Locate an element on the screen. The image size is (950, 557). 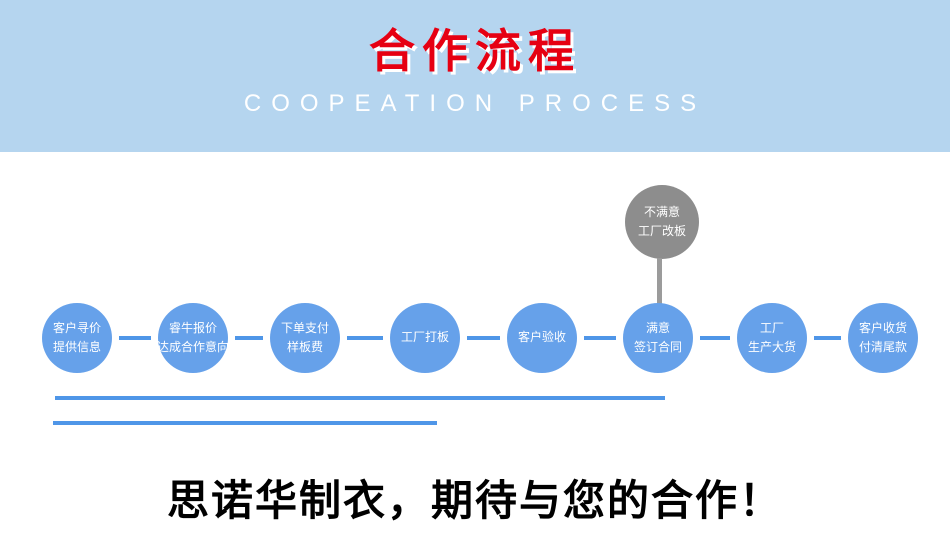
reject-node-label: 不满意 is located at coordinates (661, 211).